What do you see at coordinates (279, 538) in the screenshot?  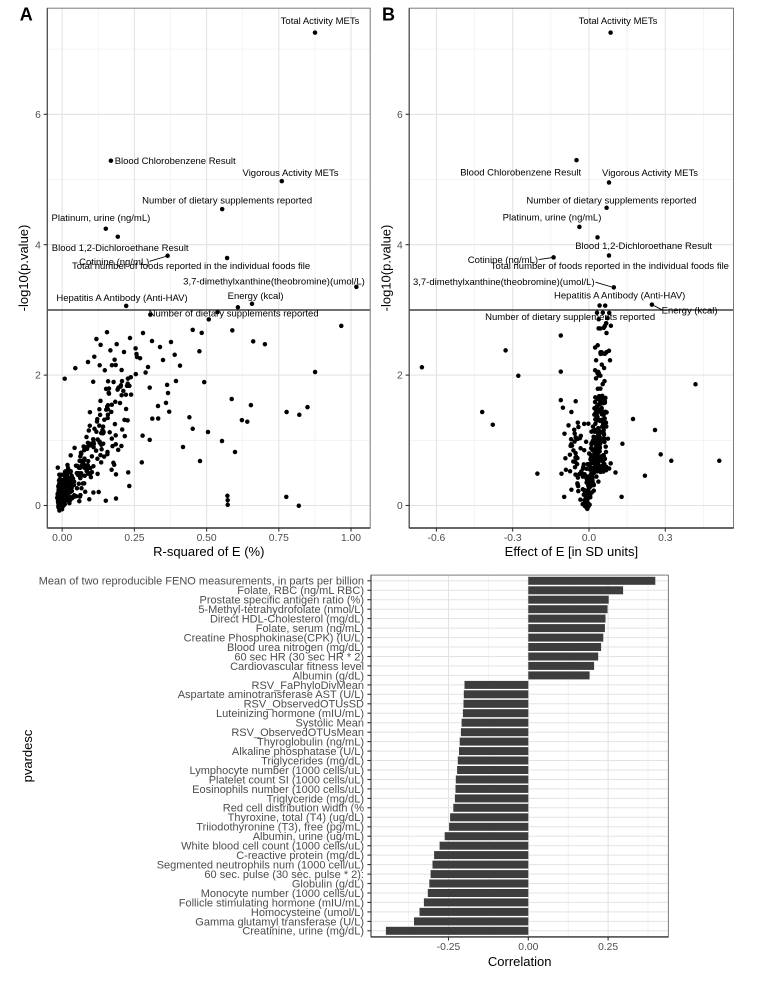 I see `svg-text: 0.75` at bounding box center [279, 538].